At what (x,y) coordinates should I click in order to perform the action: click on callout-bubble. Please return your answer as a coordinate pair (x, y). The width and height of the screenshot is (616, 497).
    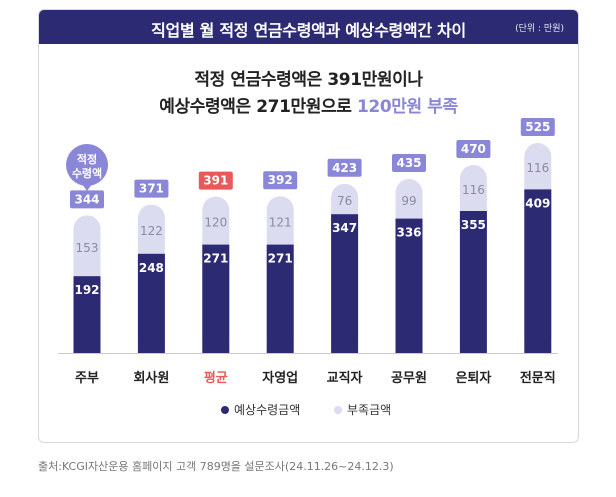
    Looking at the image, I should click on (87, 165).